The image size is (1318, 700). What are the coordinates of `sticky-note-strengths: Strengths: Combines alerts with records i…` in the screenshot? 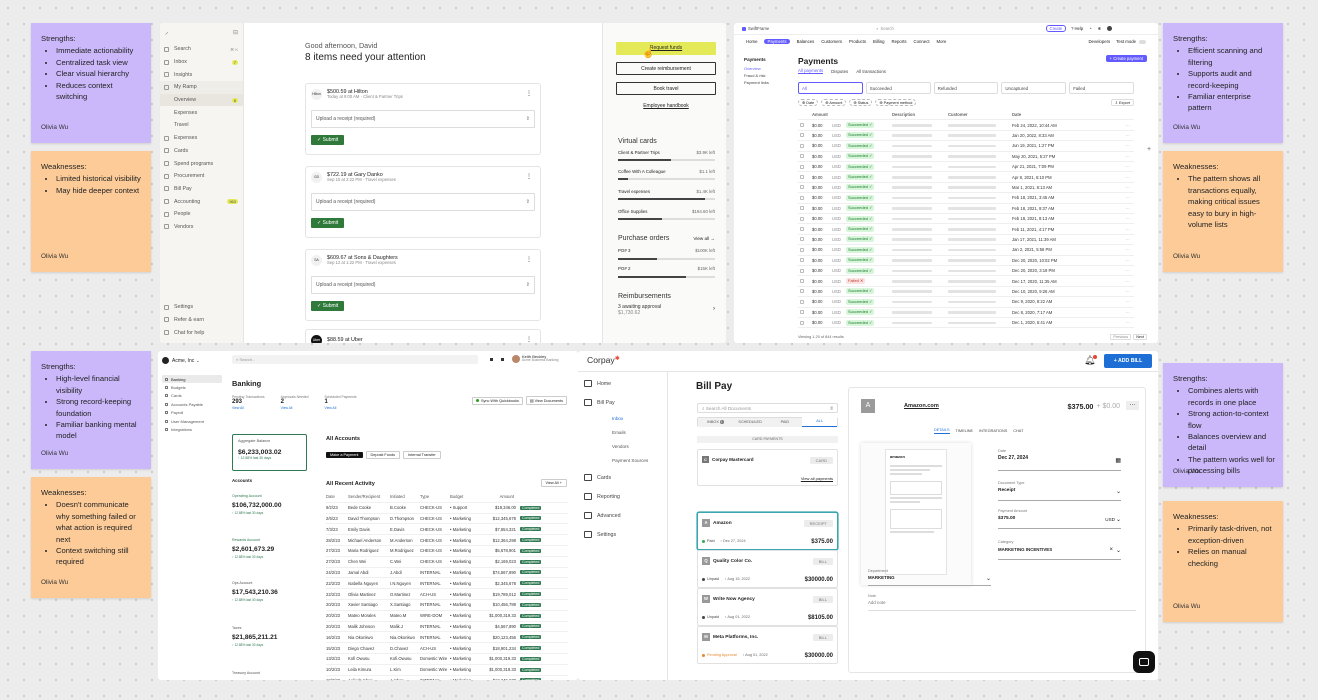 It's located at (1223, 425).